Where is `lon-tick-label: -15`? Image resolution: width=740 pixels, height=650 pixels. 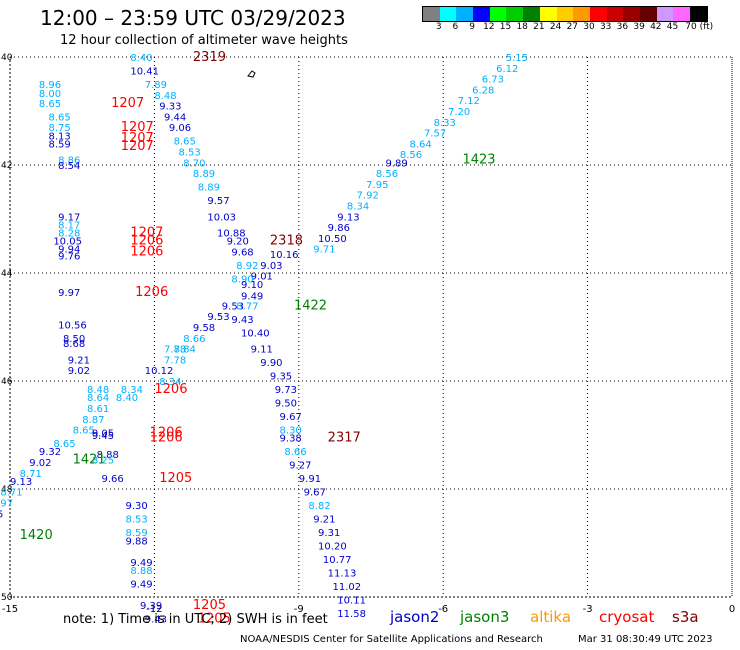 lon-tick-label: -15 is located at coordinates (10, 609).